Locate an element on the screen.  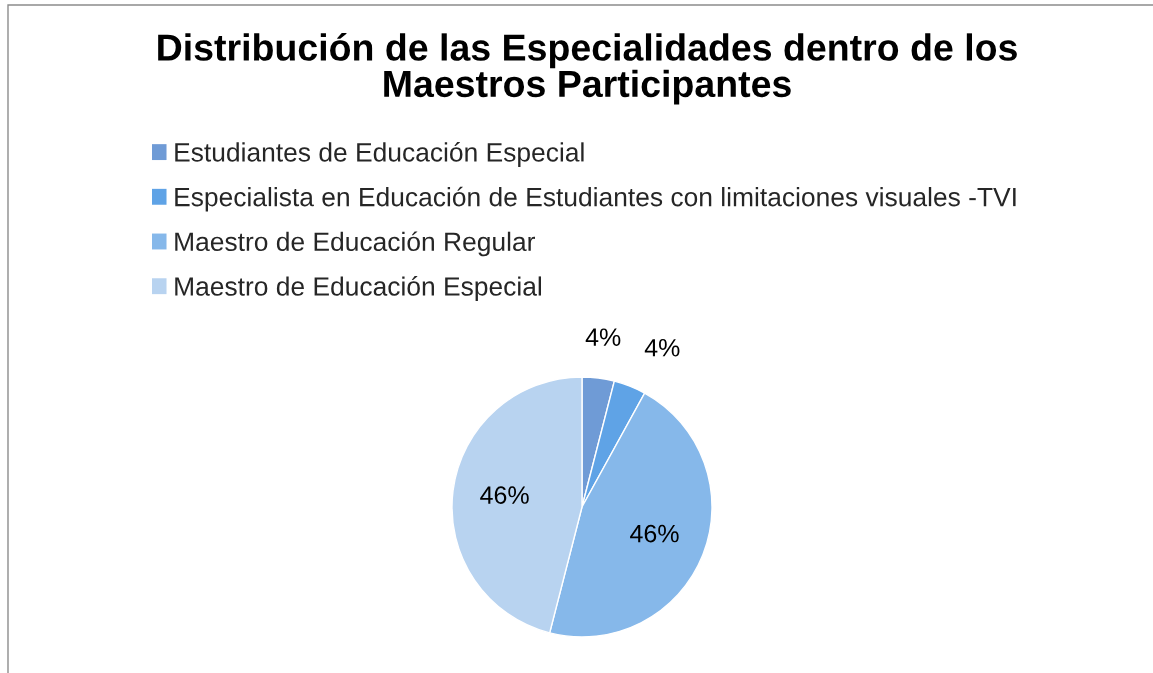
legend-label: Especialista en Educación de Estudiantes con limitaciones visuales -TVI is located at coordinates (595, 199).